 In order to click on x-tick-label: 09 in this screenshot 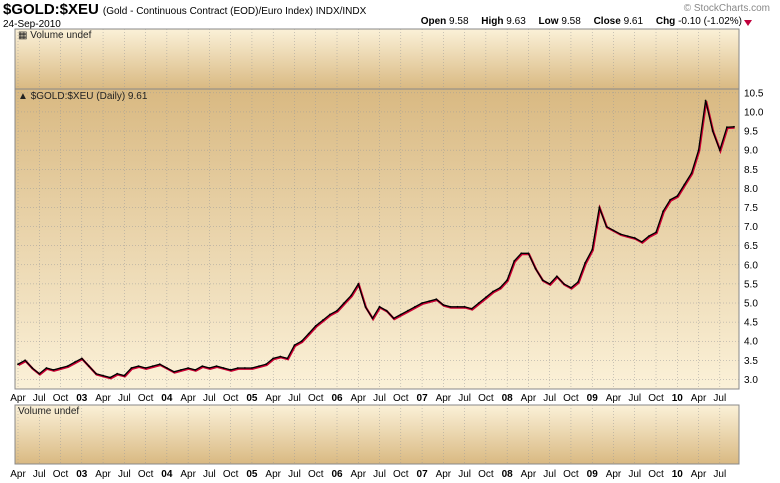, I will do `click(593, 474)`.